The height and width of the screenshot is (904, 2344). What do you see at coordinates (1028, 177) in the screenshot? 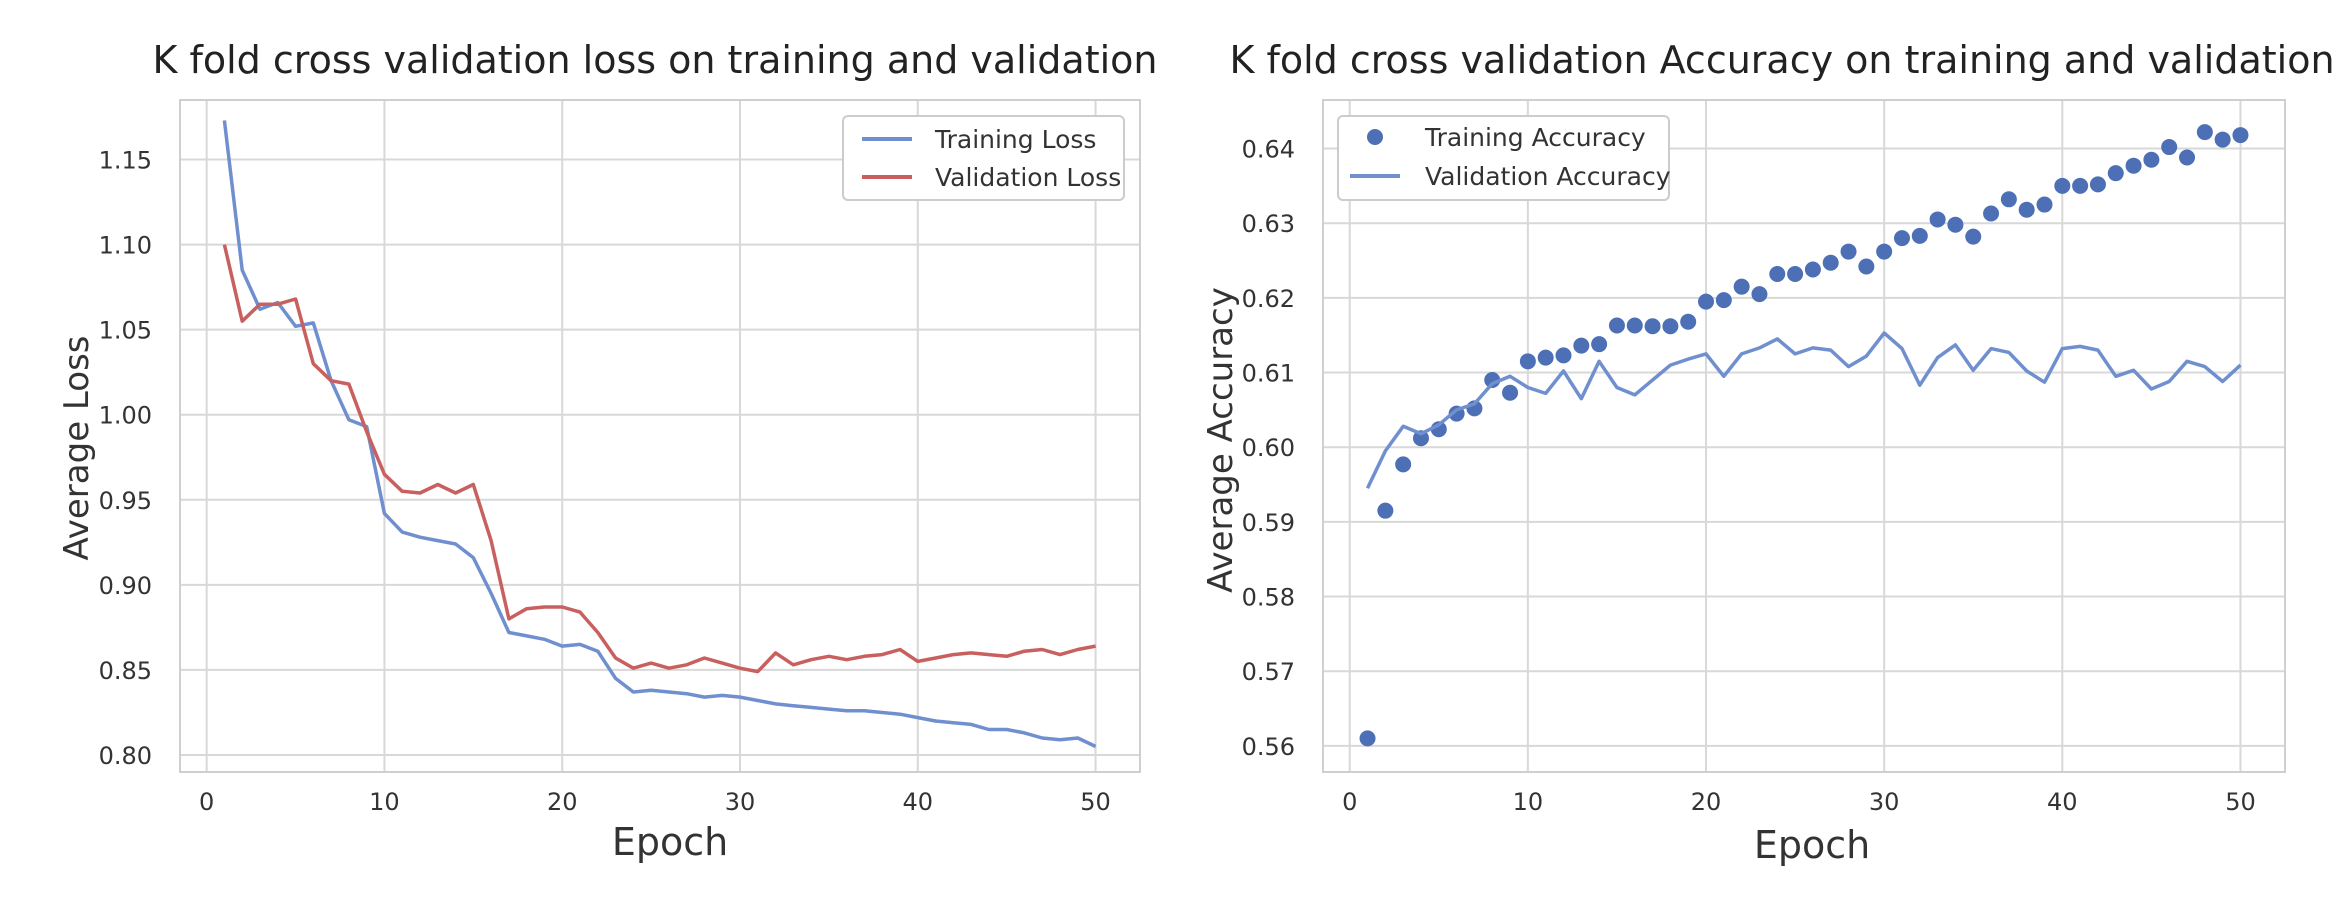
I see `loss-legend-label-validation: Validation Loss` at bounding box center [1028, 177].